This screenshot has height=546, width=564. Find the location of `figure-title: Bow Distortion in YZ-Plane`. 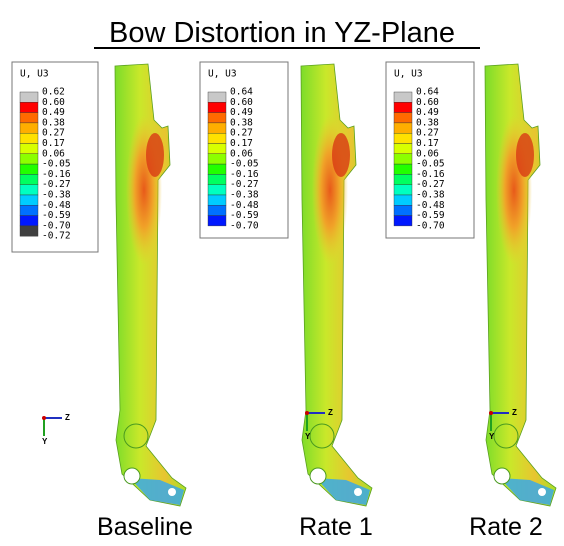

figure-title: Bow Distortion in YZ-Plane is located at coordinates (282, 33).